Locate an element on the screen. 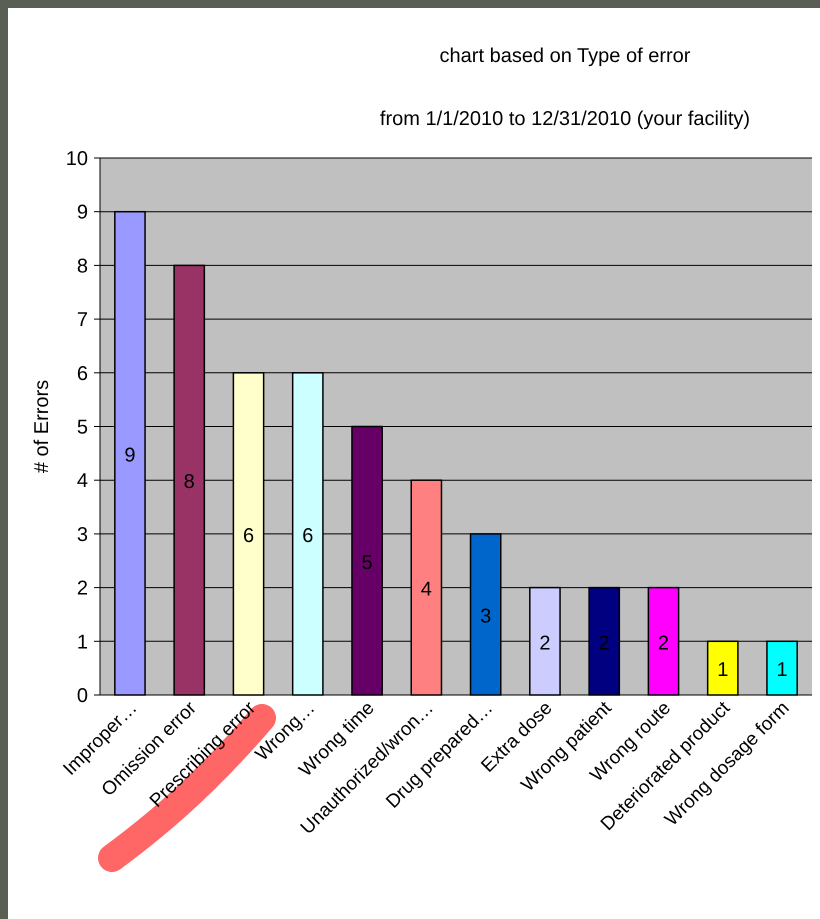 The height and width of the screenshot is (919, 820). data-label: 9 is located at coordinates (130, 455).